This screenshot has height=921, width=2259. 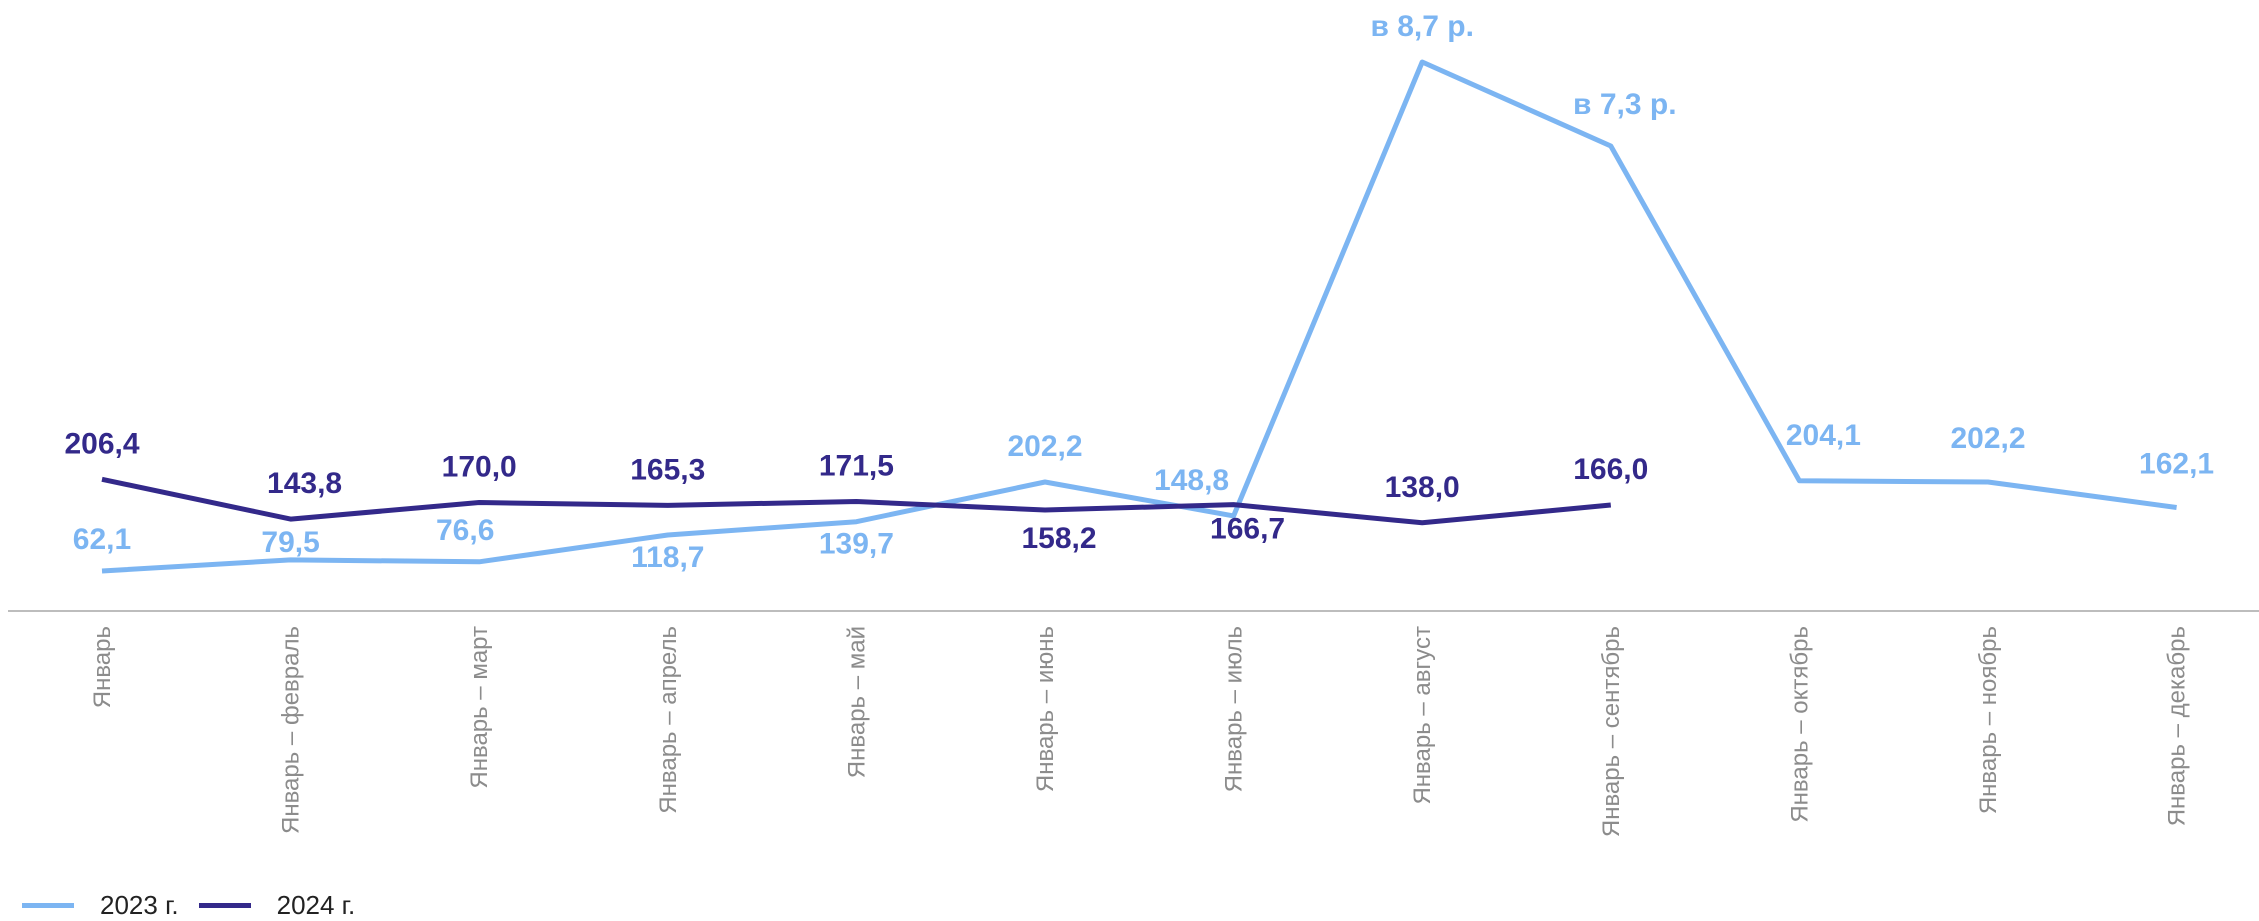 I want to click on data-label: в 7,3 р., so click(x=1624, y=104).